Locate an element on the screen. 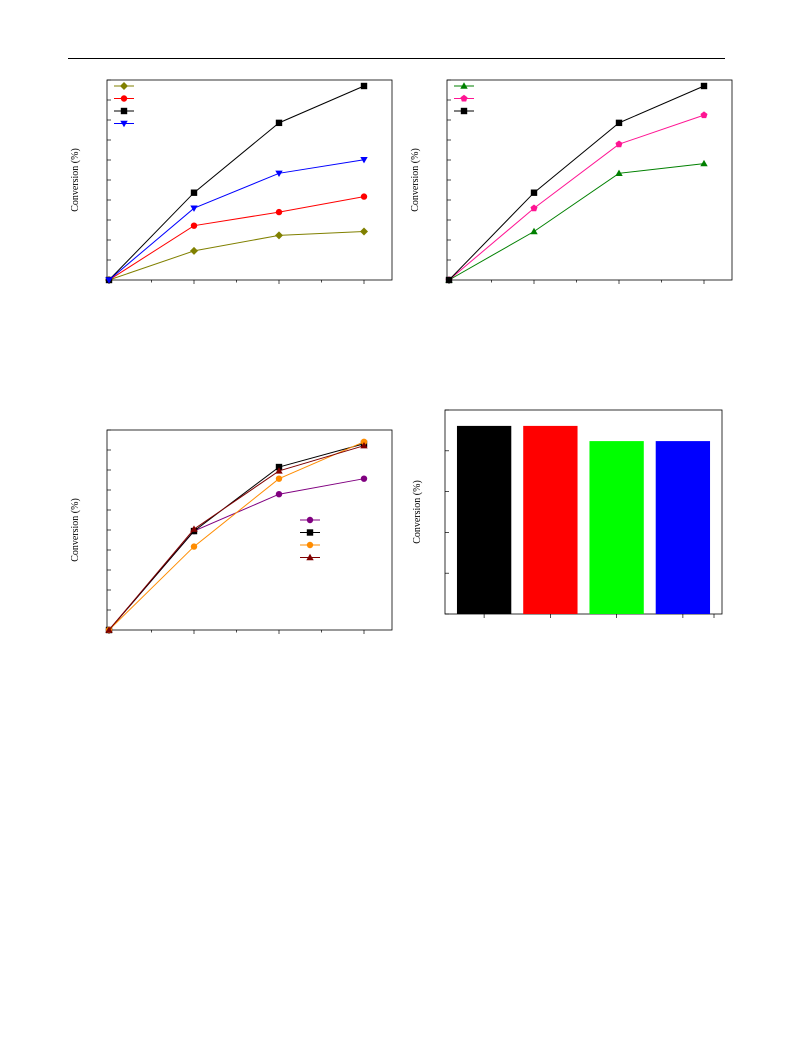 The height and width of the screenshot is (1053, 793). panel-b-line-chart: Conversion (%) is located at coordinates (571, 181).